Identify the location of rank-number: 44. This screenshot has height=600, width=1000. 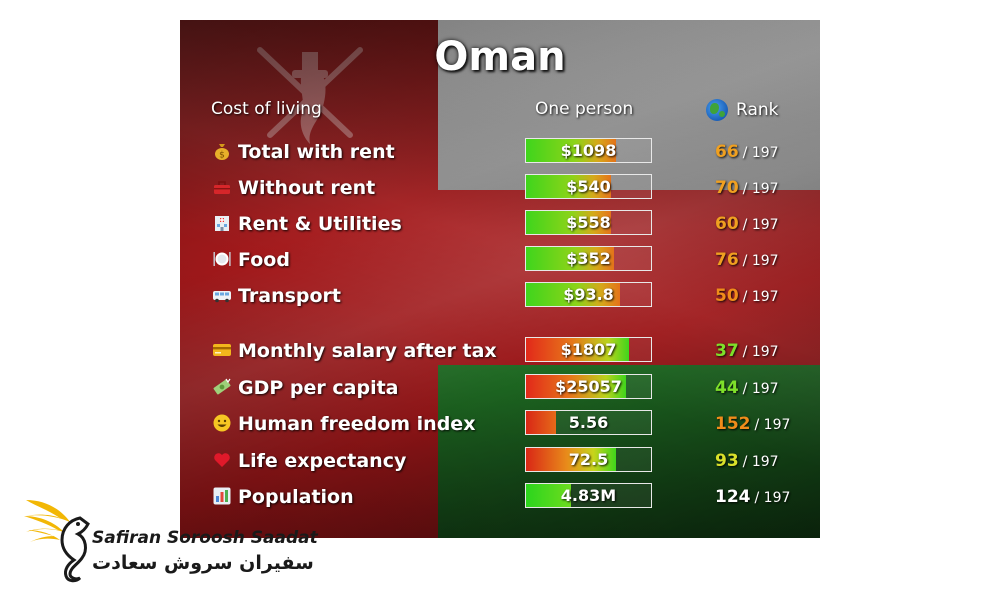
(727, 388).